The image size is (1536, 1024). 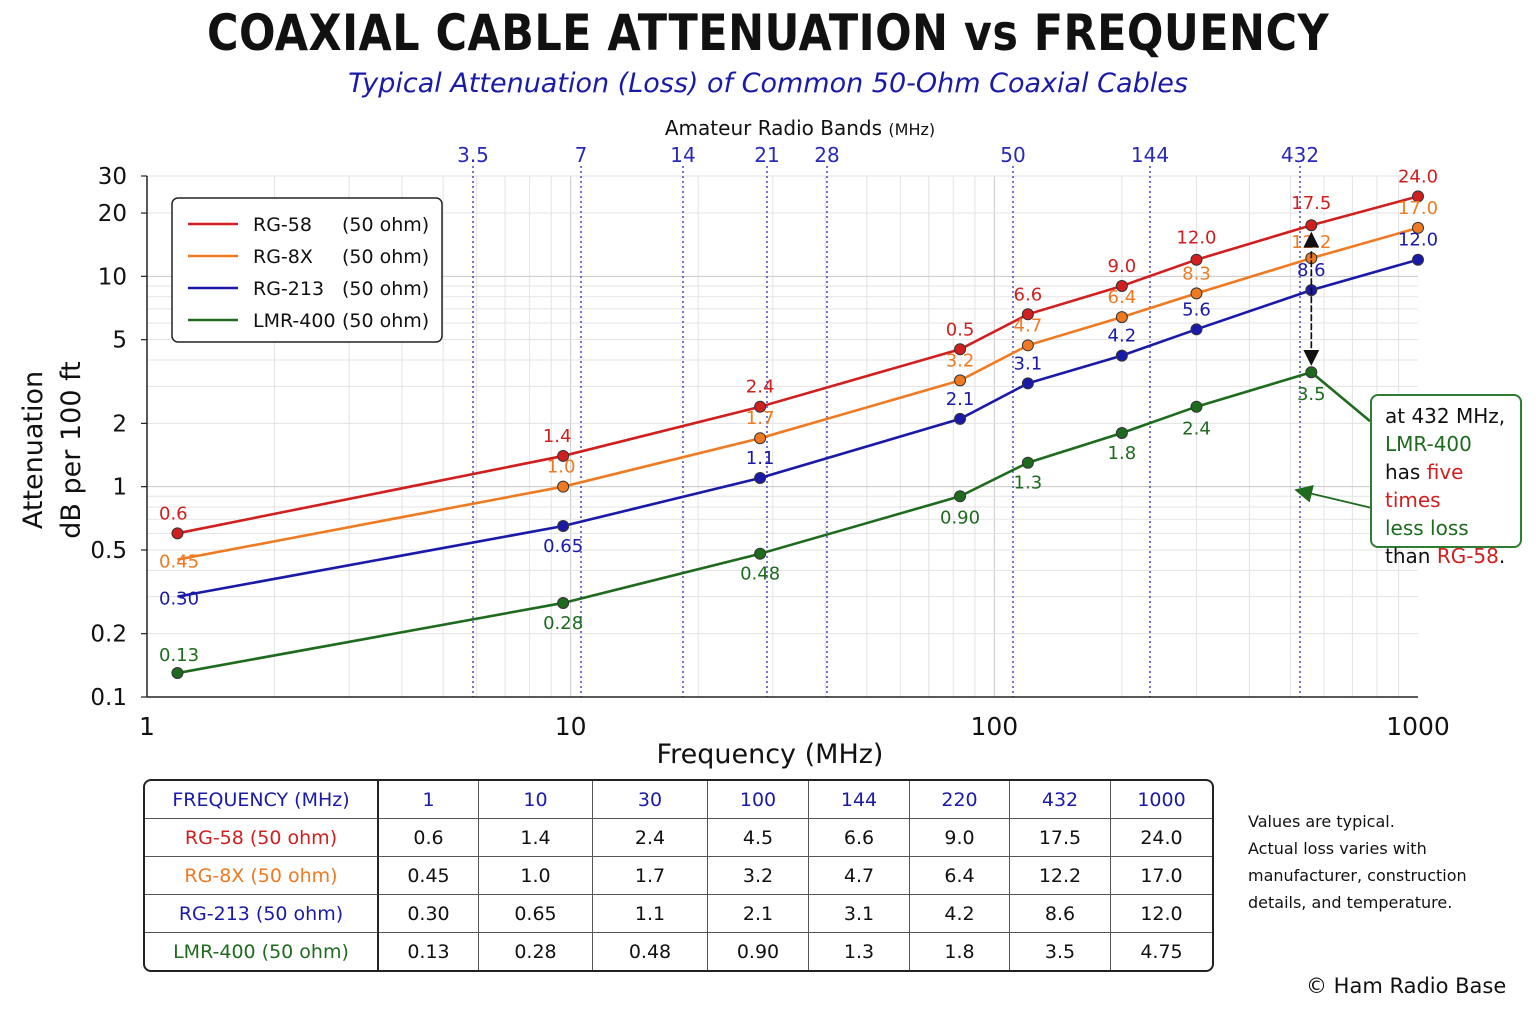 What do you see at coordinates (1028, 363) in the screenshot?
I see `data-label: 3.1` at bounding box center [1028, 363].